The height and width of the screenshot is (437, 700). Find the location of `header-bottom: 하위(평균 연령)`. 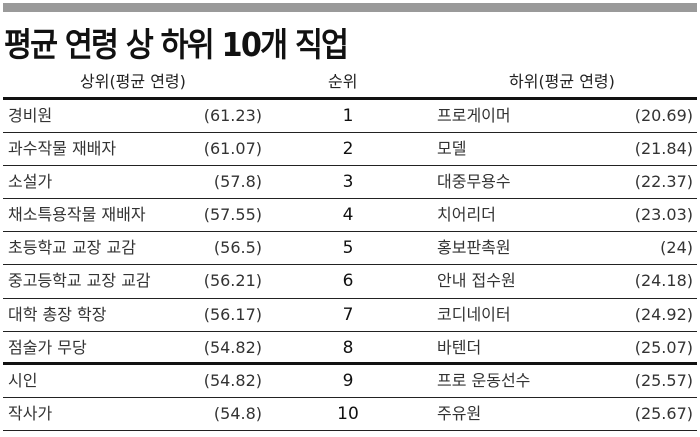

header-bottom: 하위(평균 연령) is located at coordinates (562, 81).